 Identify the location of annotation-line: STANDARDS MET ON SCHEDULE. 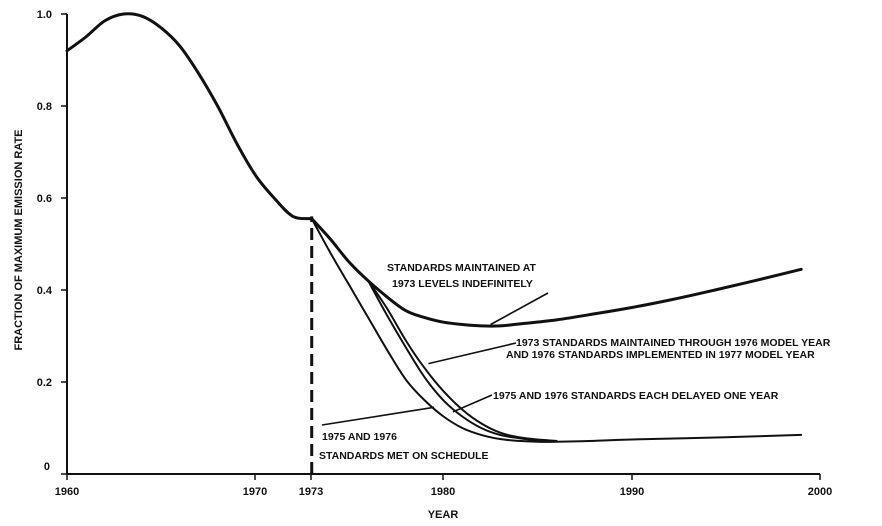
(404, 456).